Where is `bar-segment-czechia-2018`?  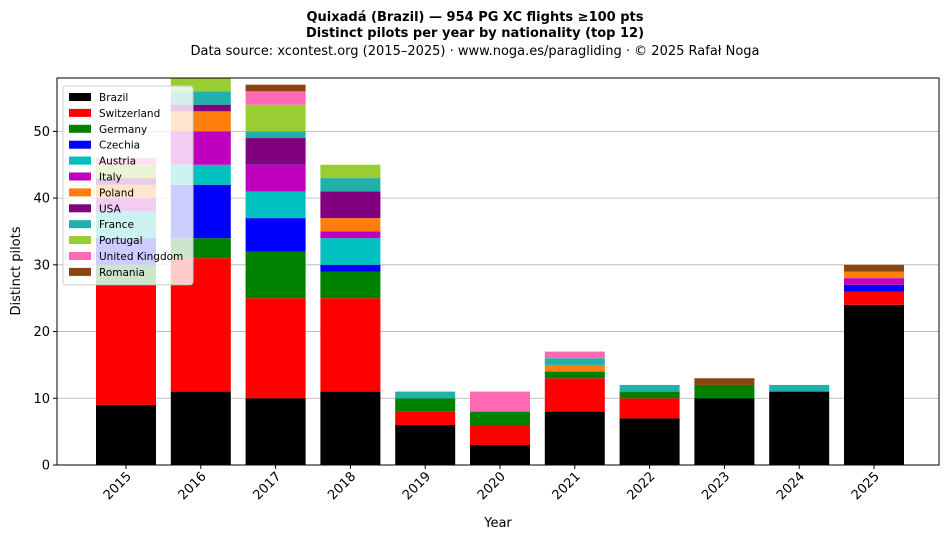
bar-segment-czechia-2018 is located at coordinates (350, 268).